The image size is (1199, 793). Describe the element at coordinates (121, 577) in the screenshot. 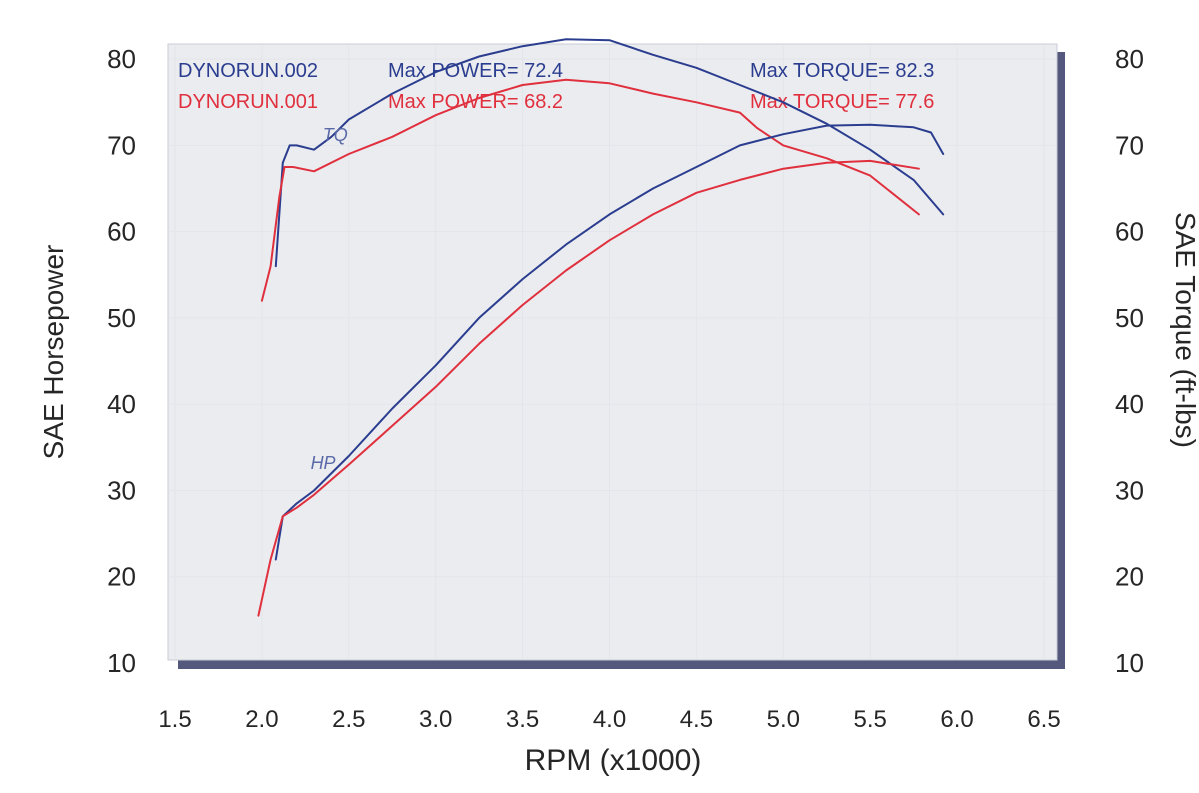

I see `y-tick-label-left: 20` at that location.